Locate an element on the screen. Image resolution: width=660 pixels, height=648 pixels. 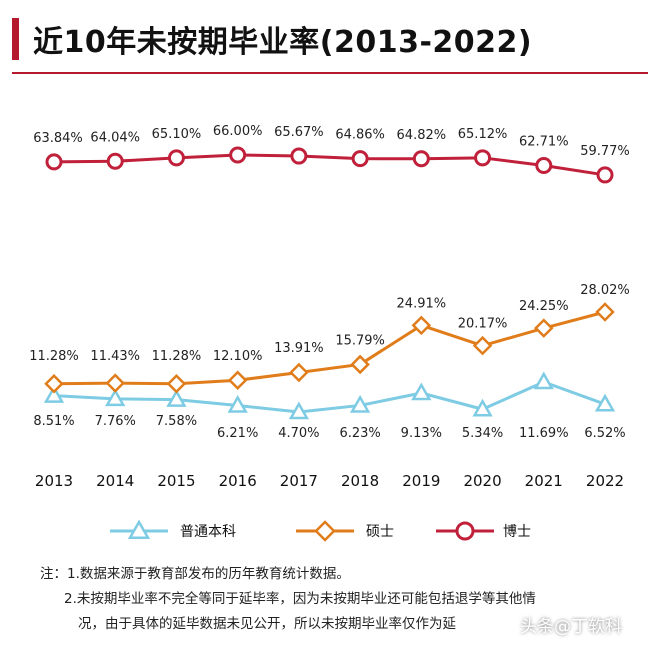
data-label-2-7: 65.12% is located at coordinates (483, 134).